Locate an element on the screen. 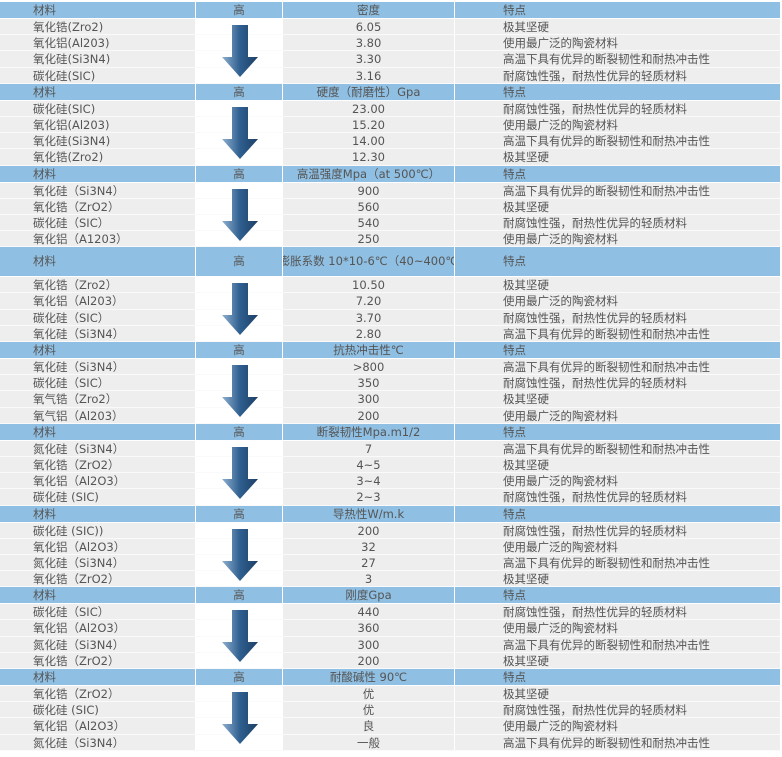  table-row: 氧化锆（ZrO2） 3 极其坚硬 is located at coordinates (390, 579).